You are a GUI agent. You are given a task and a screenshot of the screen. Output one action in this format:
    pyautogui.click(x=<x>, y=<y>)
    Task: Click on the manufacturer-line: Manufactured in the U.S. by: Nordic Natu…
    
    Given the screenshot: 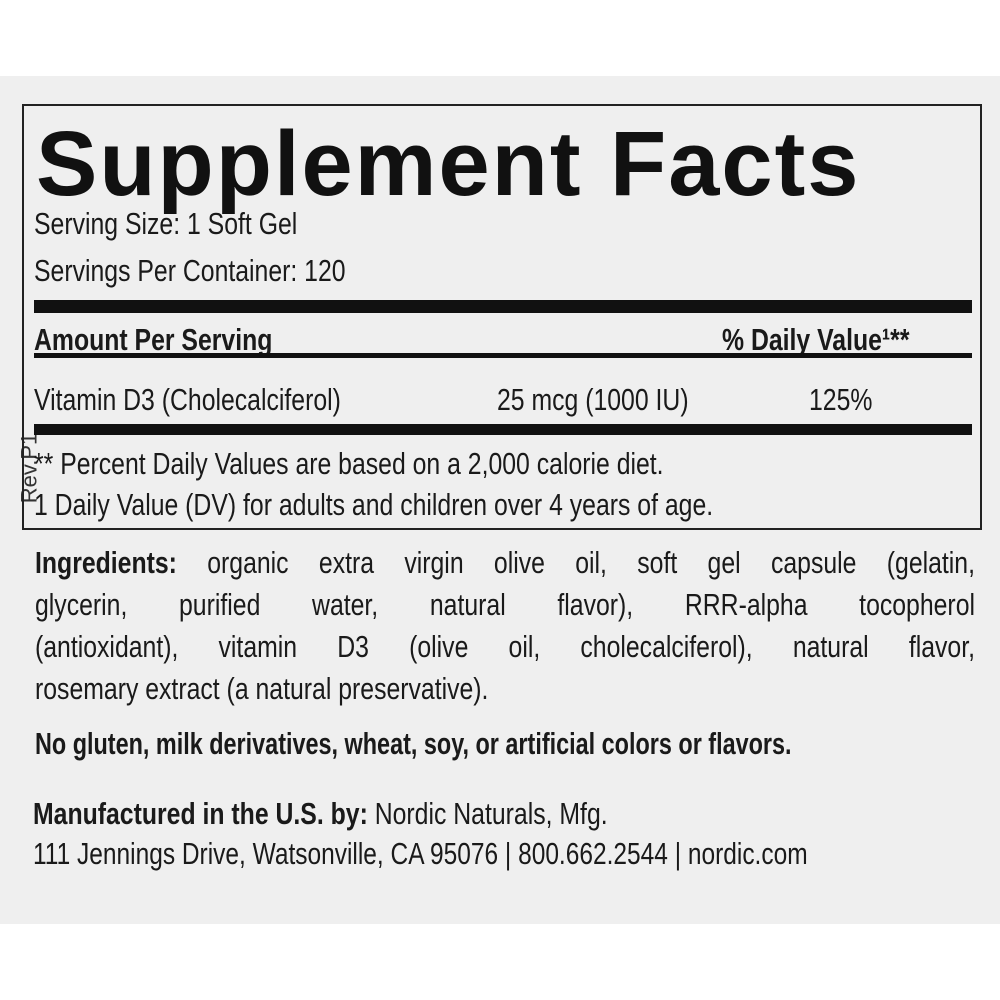 What is the action you would take?
    pyautogui.click(x=320, y=814)
    